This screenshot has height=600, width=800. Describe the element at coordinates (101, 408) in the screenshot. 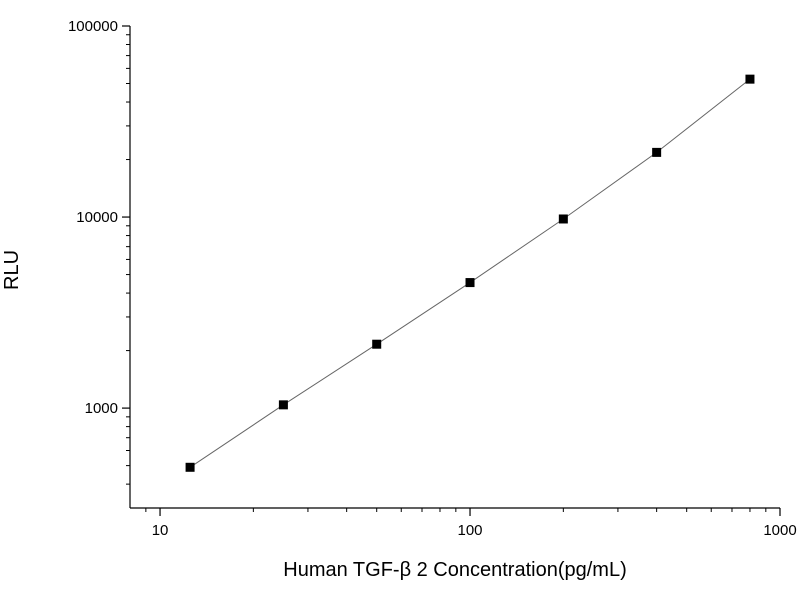

I see `y-tick-label: 1000` at that location.